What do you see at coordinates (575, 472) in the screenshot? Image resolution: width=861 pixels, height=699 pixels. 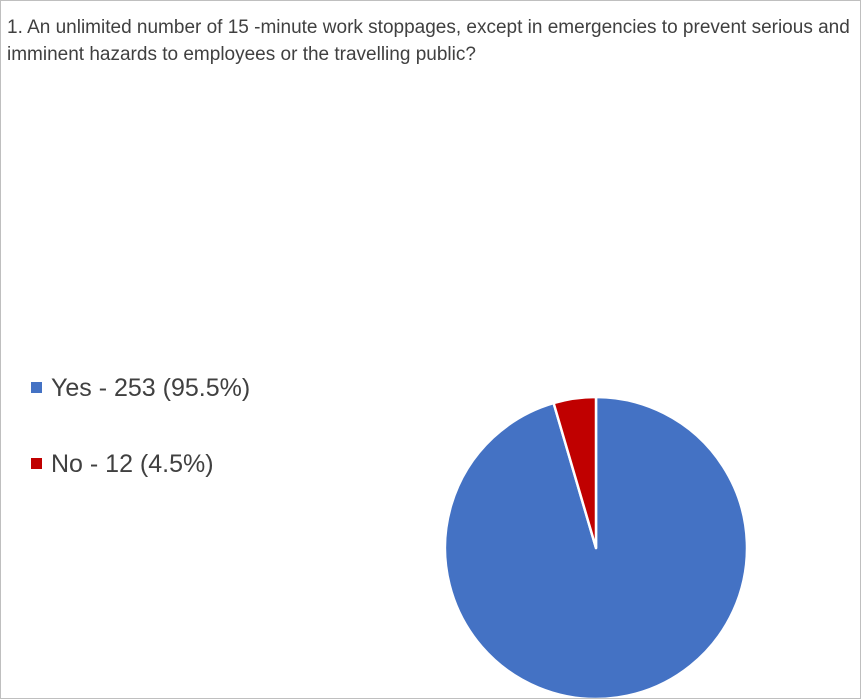 I see `pie-slice-no` at bounding box center [575, 472].